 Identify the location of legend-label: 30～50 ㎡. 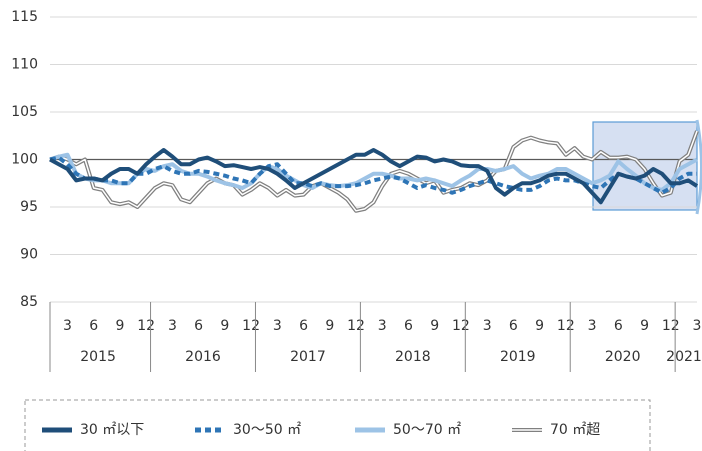
(267, 430).